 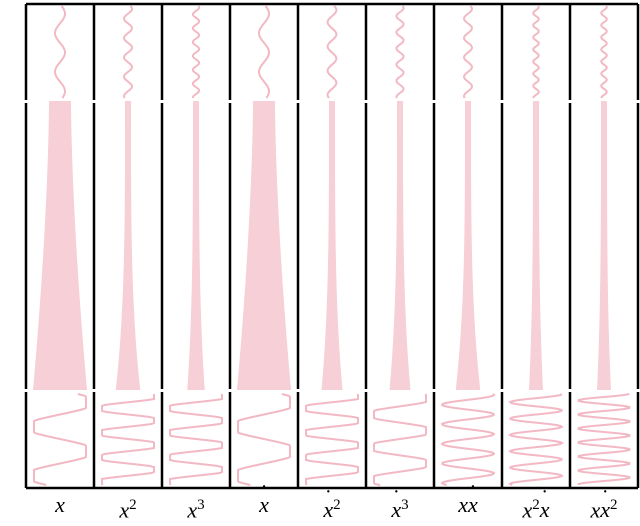 I want to click on column-label-3: x3, so click(x=196, y=510).